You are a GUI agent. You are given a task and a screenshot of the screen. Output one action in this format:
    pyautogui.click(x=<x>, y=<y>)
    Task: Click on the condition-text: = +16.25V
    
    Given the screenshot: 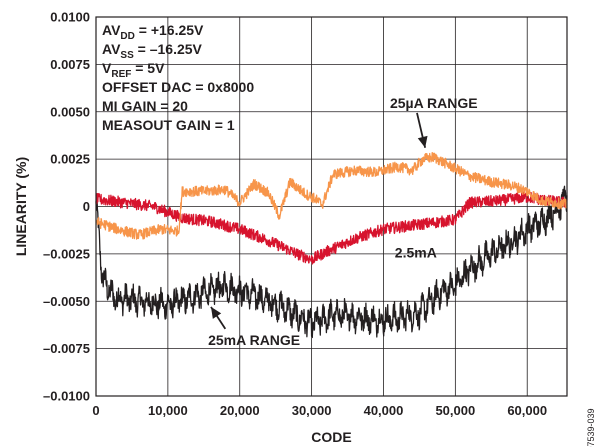 What is the action you would take?
    pyautogui.click(x=169, y=30)
    